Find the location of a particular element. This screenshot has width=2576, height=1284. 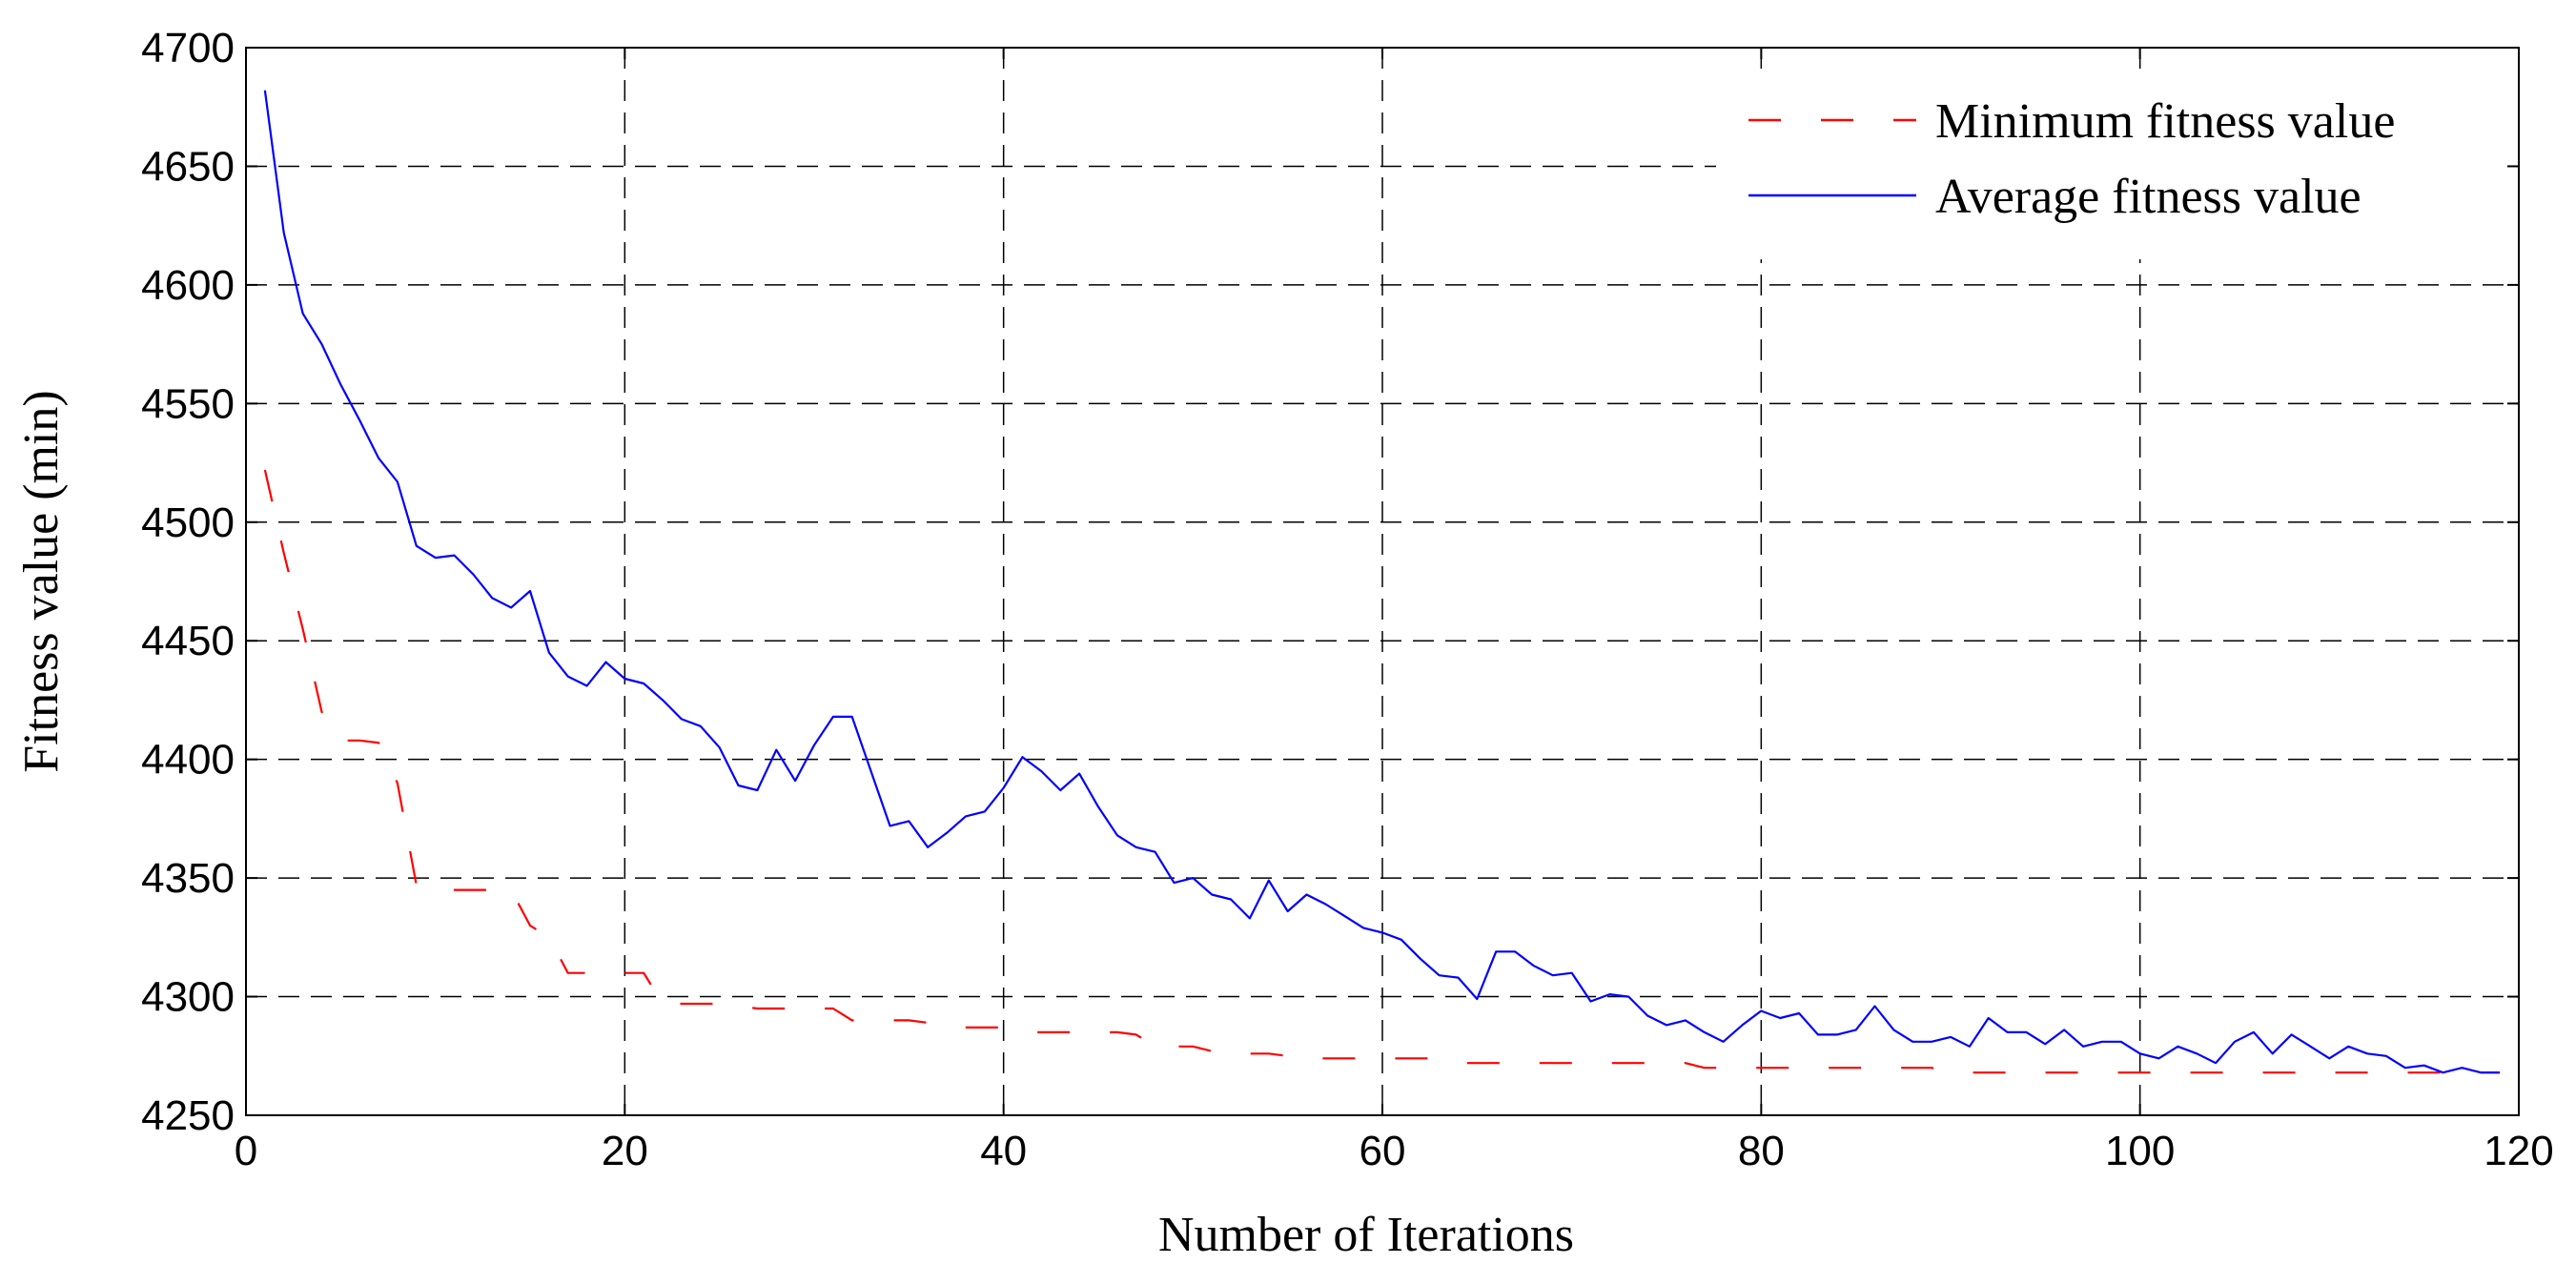

x-tick-label: 20 is located at coordinates (625, 1151).